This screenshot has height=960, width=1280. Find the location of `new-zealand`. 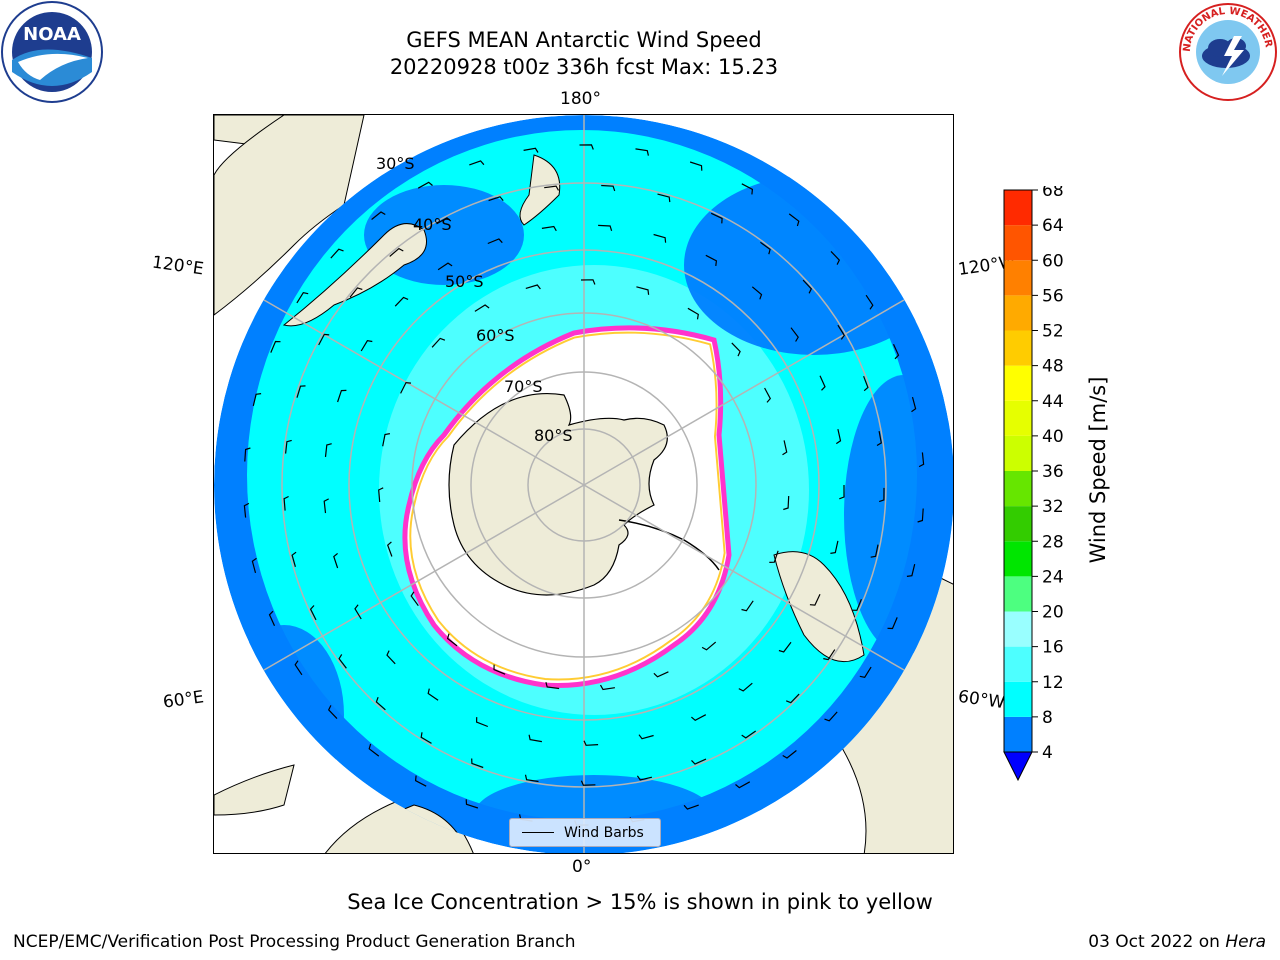

new-zealand is located at coordinates (540, 190).